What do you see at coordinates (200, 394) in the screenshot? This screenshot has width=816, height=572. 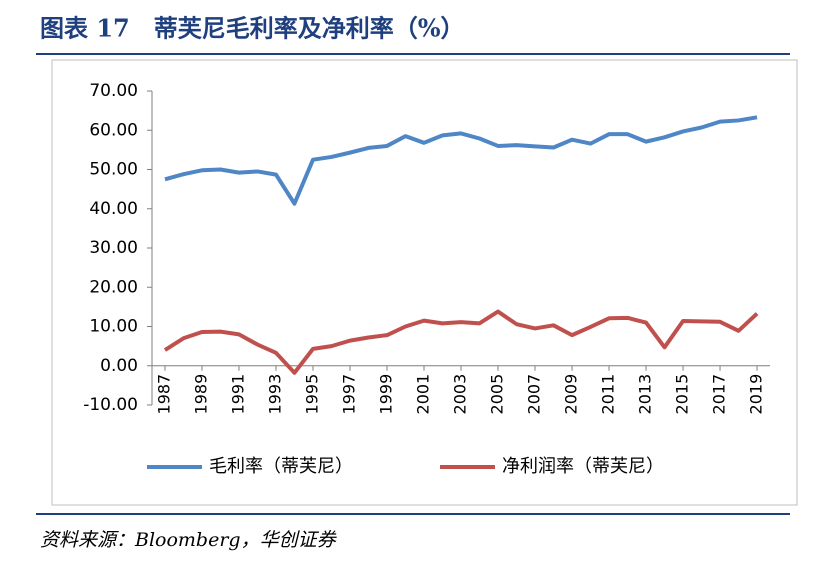 I see `x-tick-label: 1989` at bounding box center [200, 394].